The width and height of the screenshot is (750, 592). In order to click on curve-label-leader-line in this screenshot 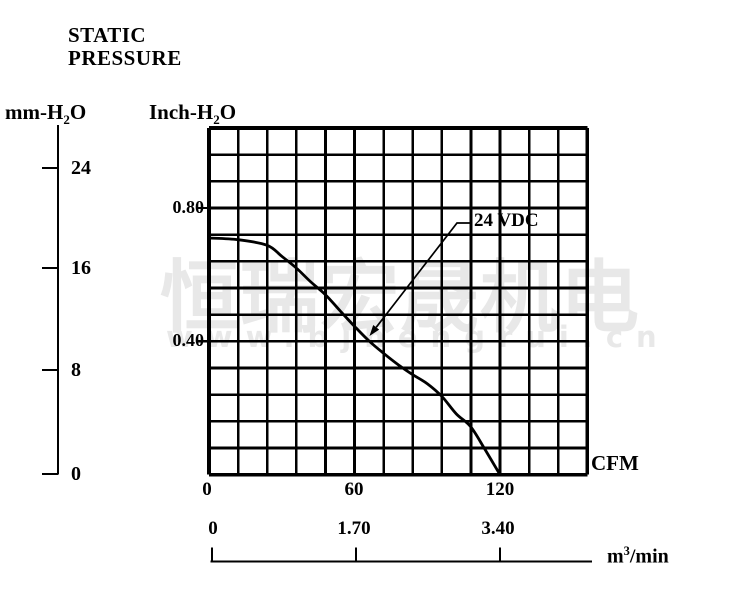, I will do `click(423, 275)`.